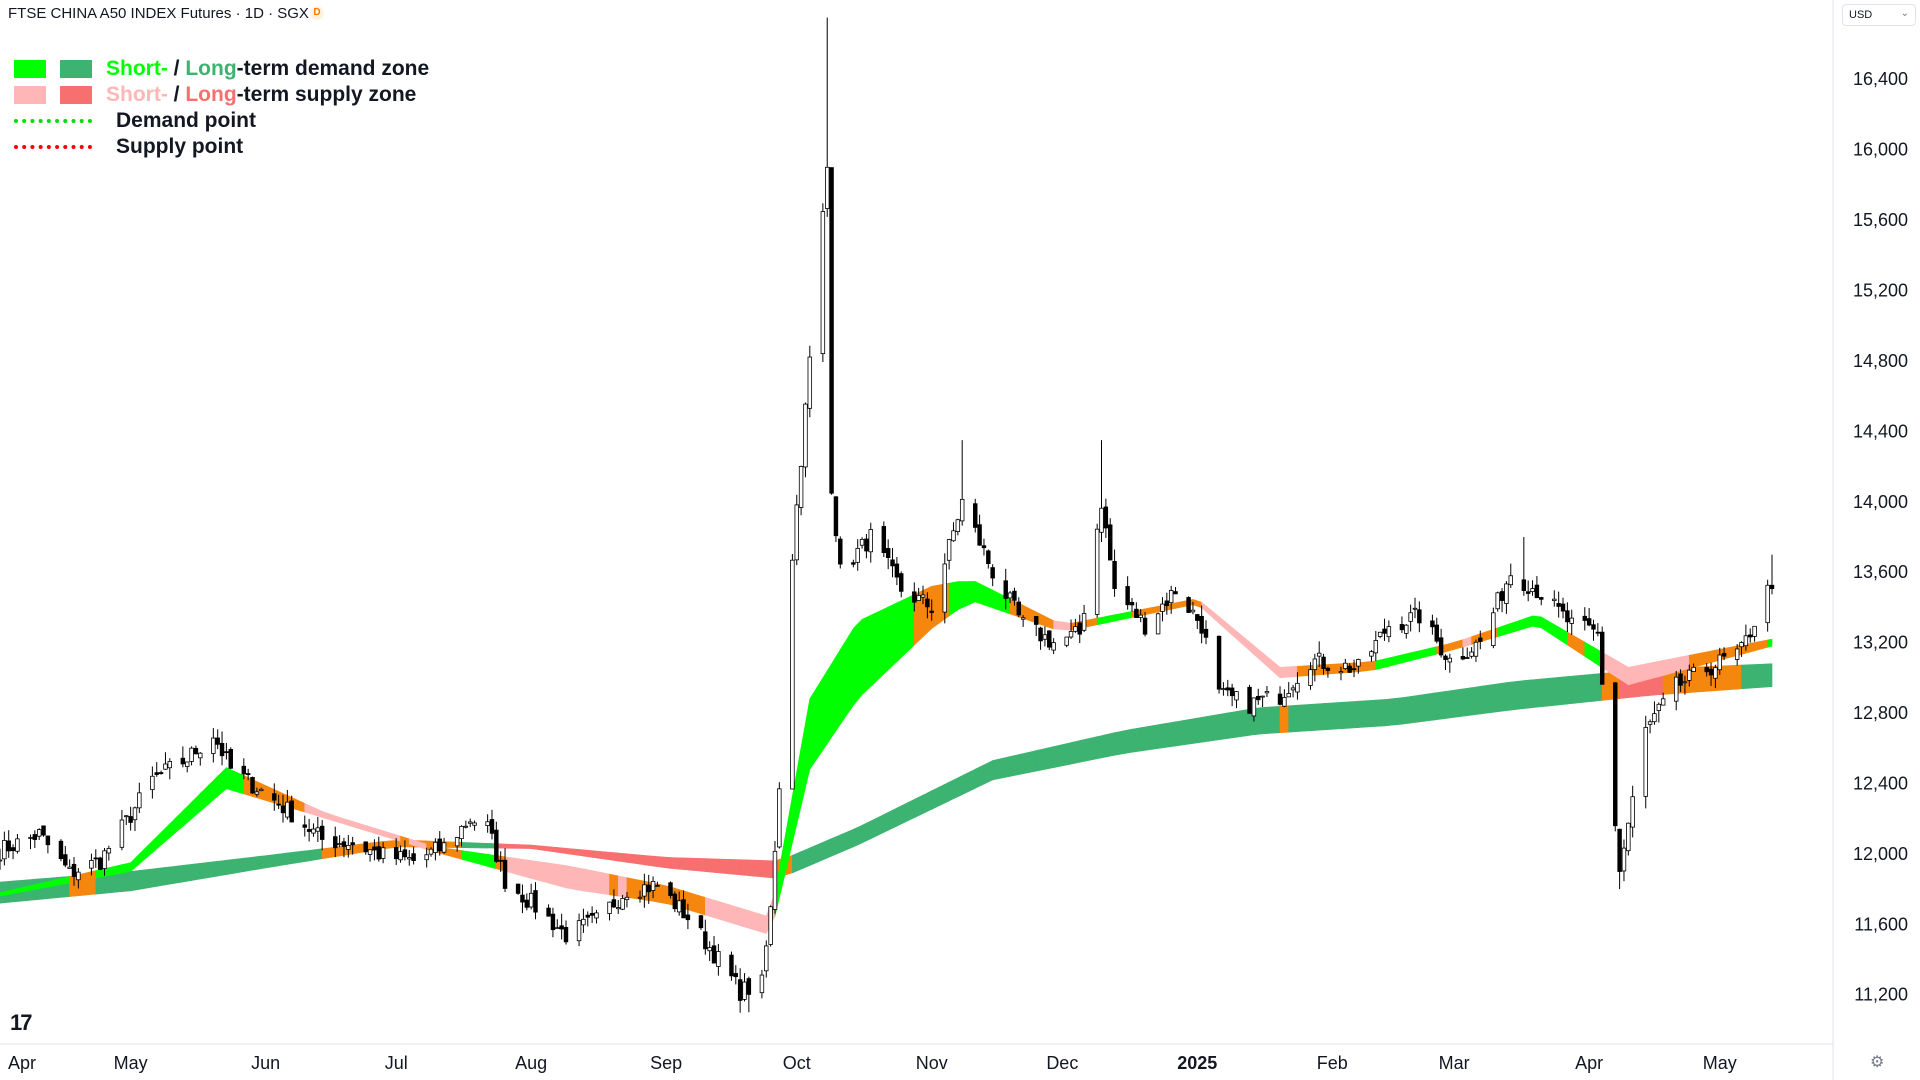 Image resolution: width=1920 pixels, height=1080 pixels. What do you see at coordinates (180, 146) in the screenshot?
I see `legend-supply-point-label: Supply point` at bounding box center [180, 146].